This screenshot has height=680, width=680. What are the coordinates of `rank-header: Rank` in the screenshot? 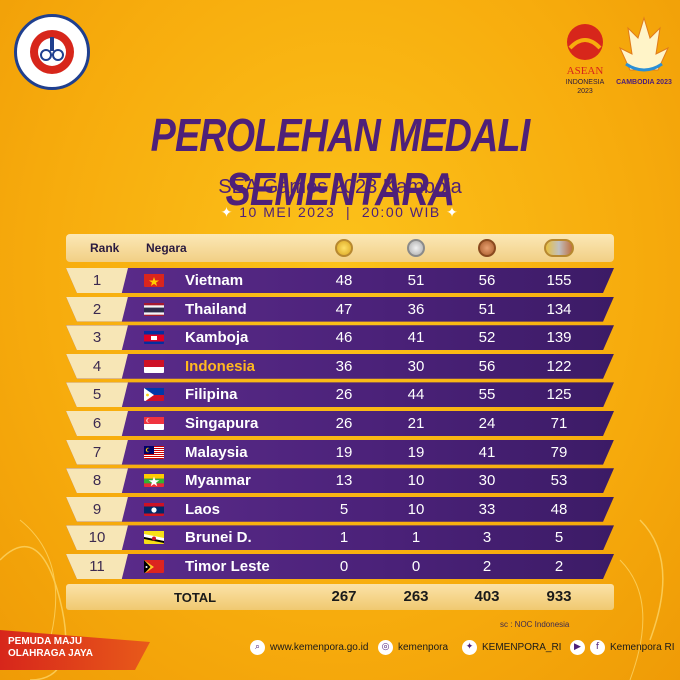 It's located at (105, 248).